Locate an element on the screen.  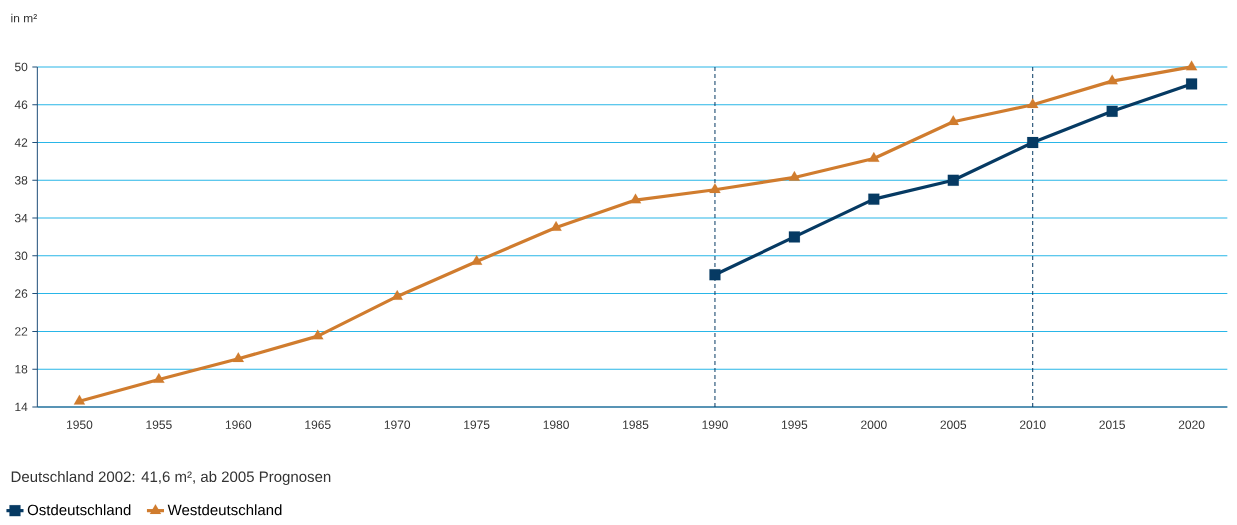
x-tick-label: 2005 is located at coordinates (953, 424).